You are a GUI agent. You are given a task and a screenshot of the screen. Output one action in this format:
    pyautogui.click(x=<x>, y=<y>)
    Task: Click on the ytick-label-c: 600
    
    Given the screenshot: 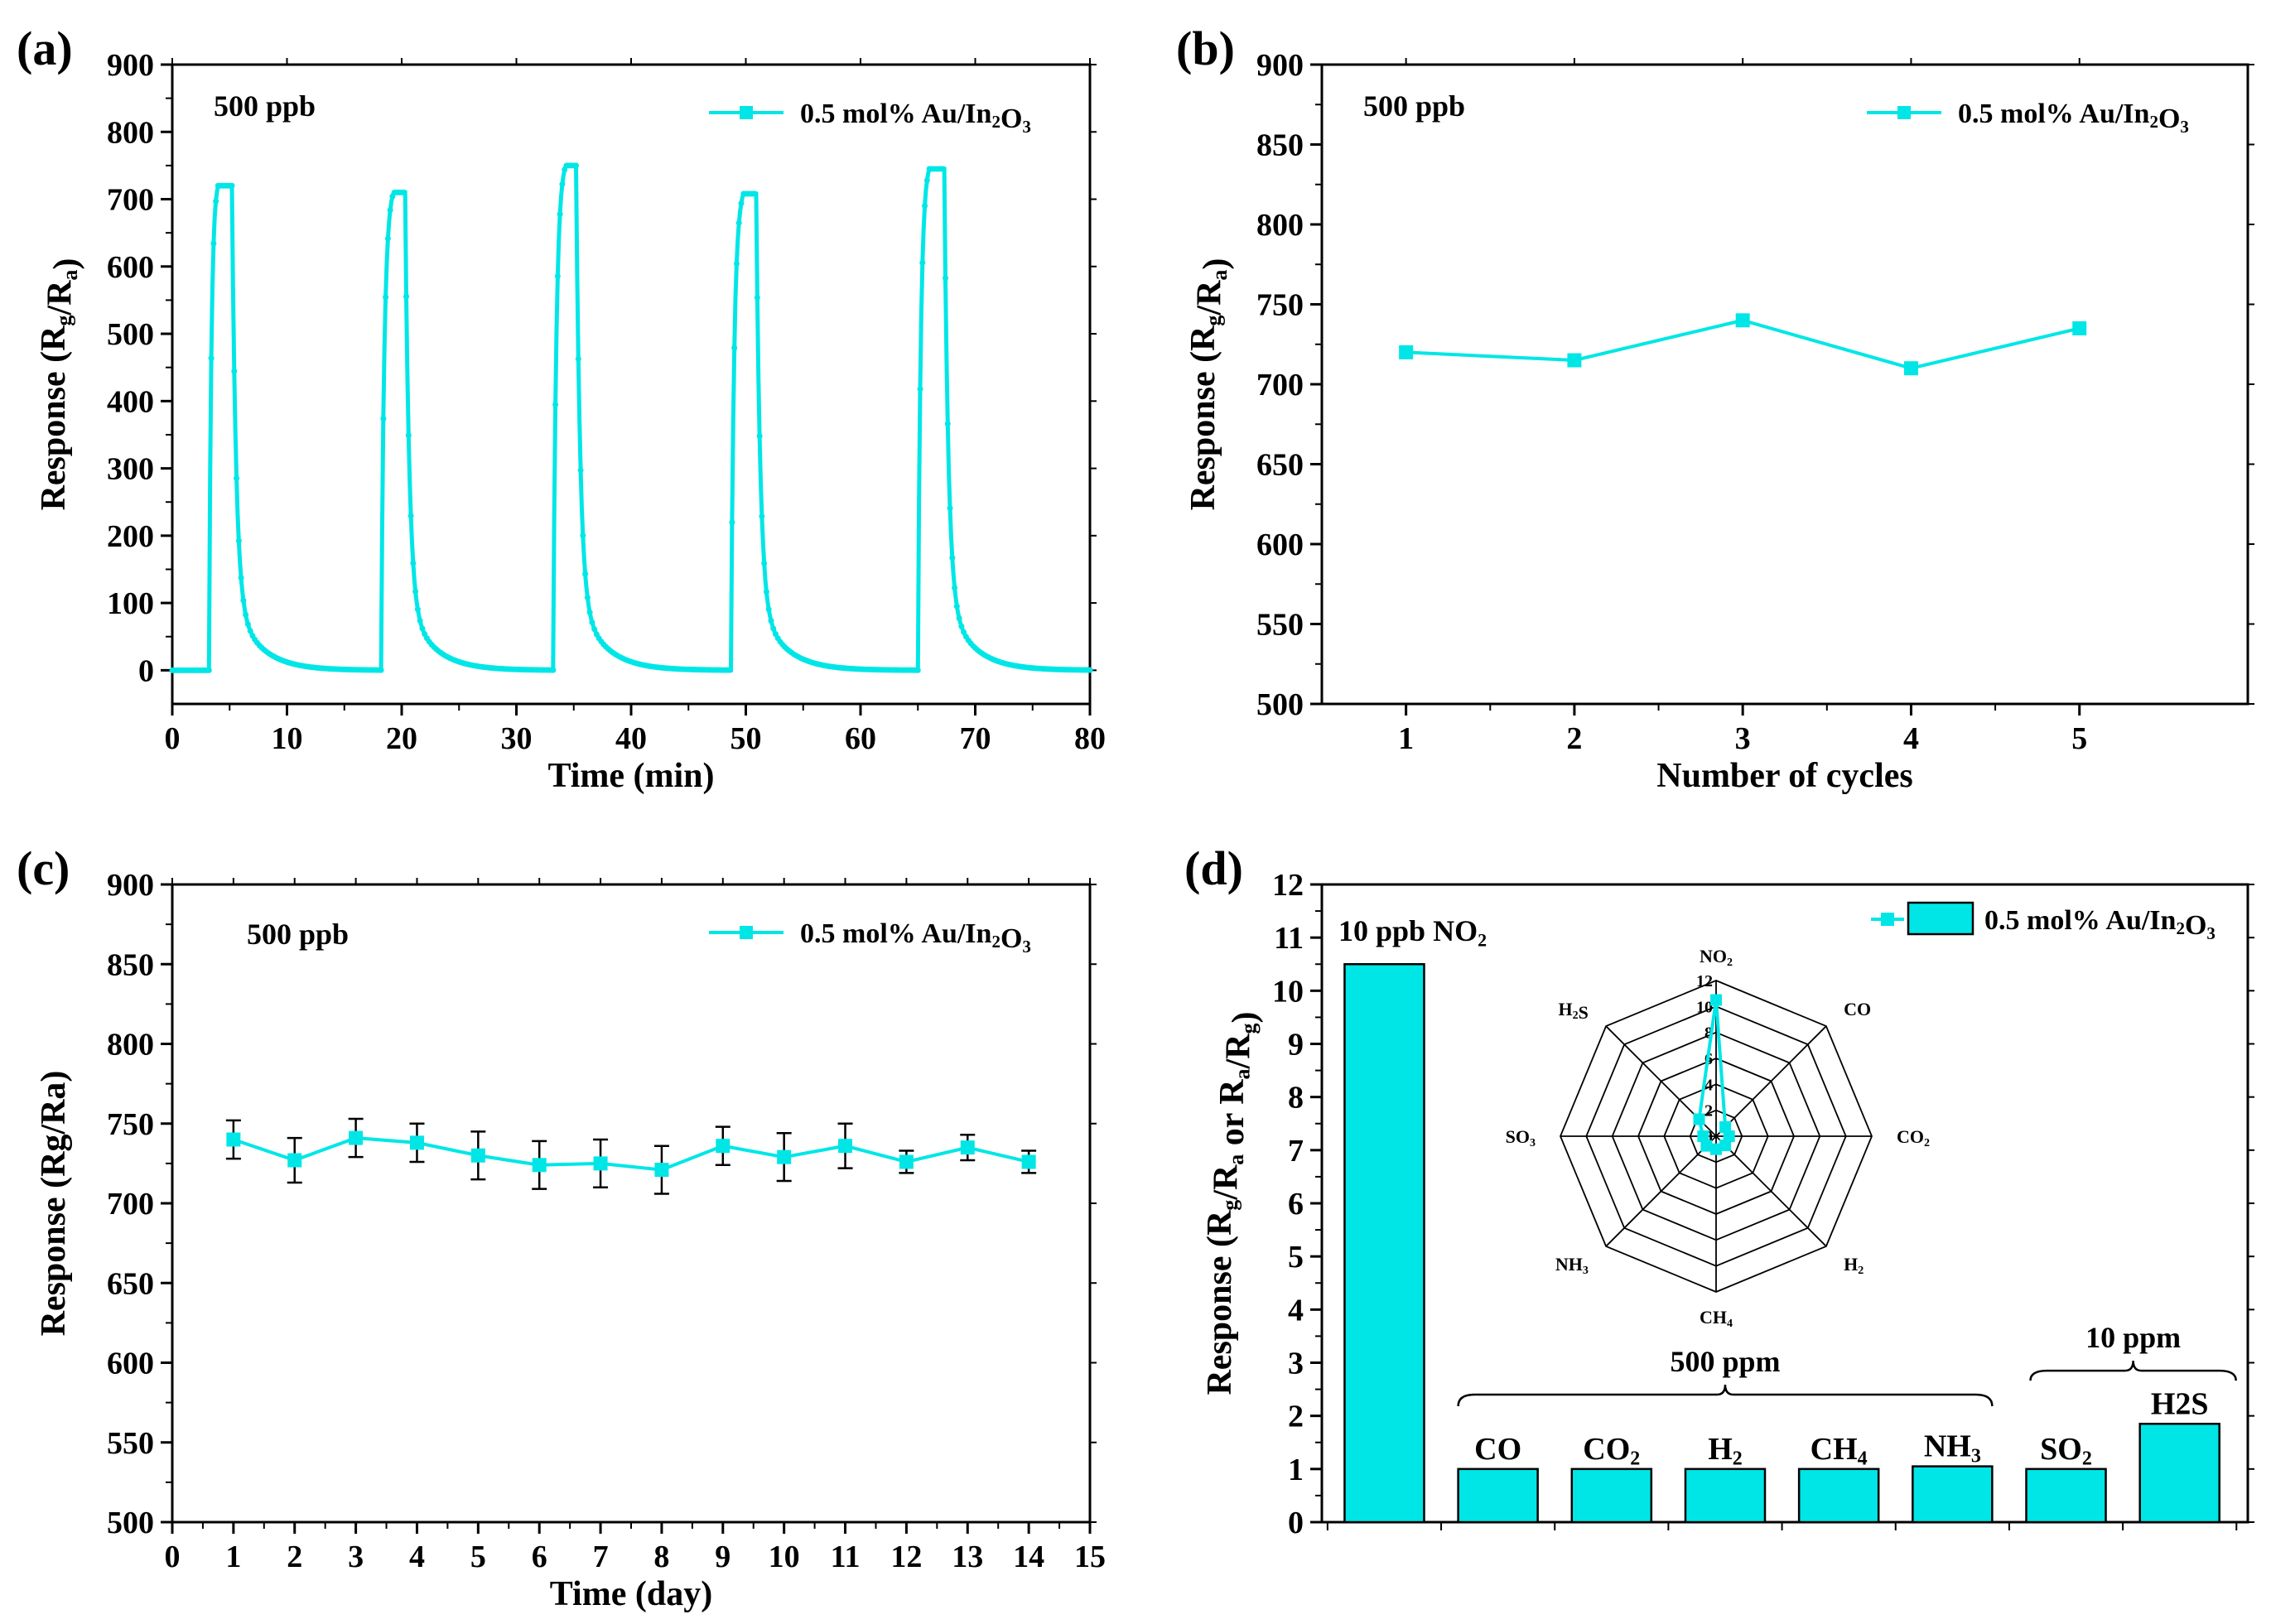 What is the action you would take?
    pyautogui.click(x=130, y=1364)
    